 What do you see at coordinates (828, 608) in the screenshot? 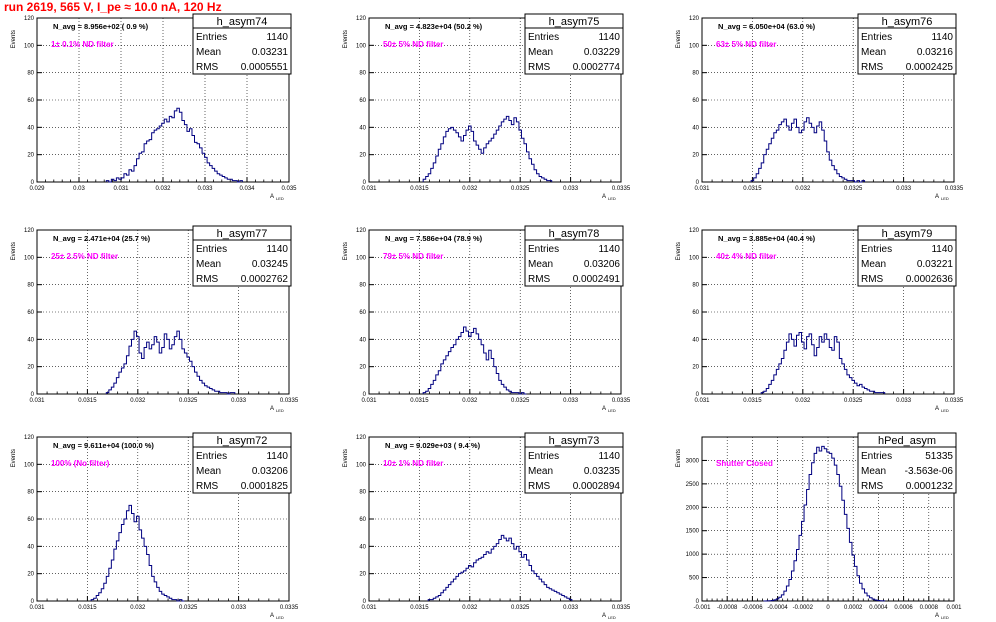
I see `x-tick-label: 0` at bounding box center [828, 608].